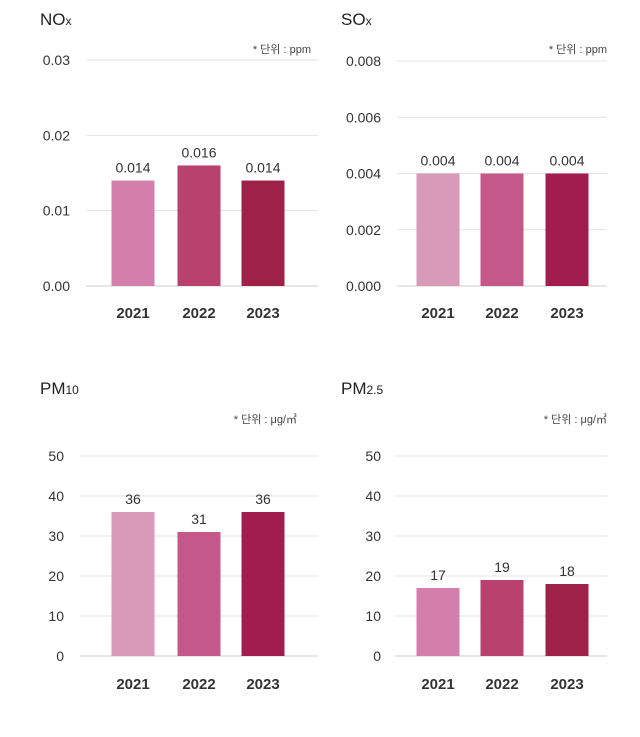  Describe the element at coordinates (363, 61) in the screenshot. I see `y-tick-label: 0.008` at that location.